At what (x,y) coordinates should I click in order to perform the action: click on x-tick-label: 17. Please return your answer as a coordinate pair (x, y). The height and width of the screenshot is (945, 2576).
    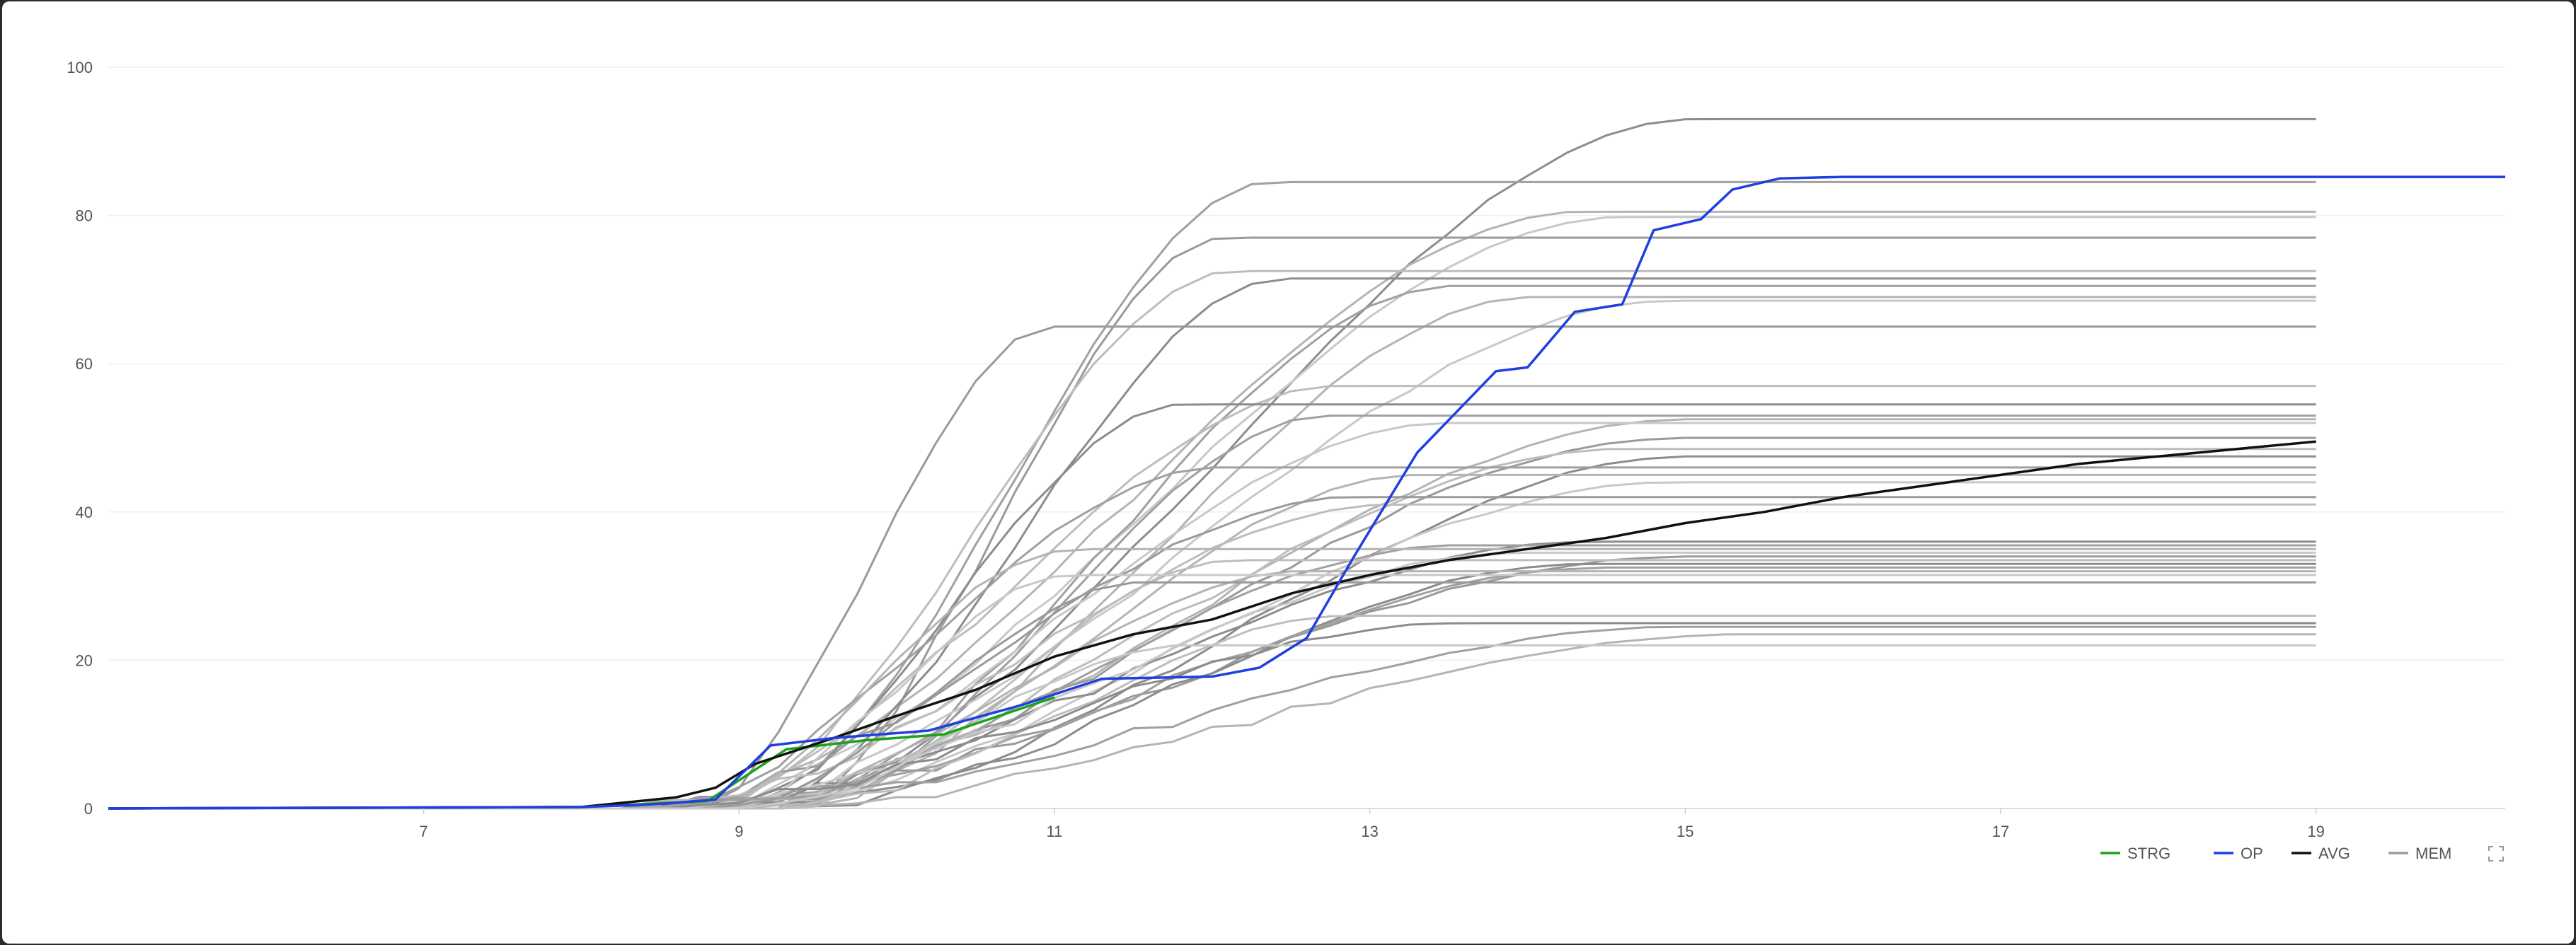
    Looking at the image, I should click on (2000, 832).